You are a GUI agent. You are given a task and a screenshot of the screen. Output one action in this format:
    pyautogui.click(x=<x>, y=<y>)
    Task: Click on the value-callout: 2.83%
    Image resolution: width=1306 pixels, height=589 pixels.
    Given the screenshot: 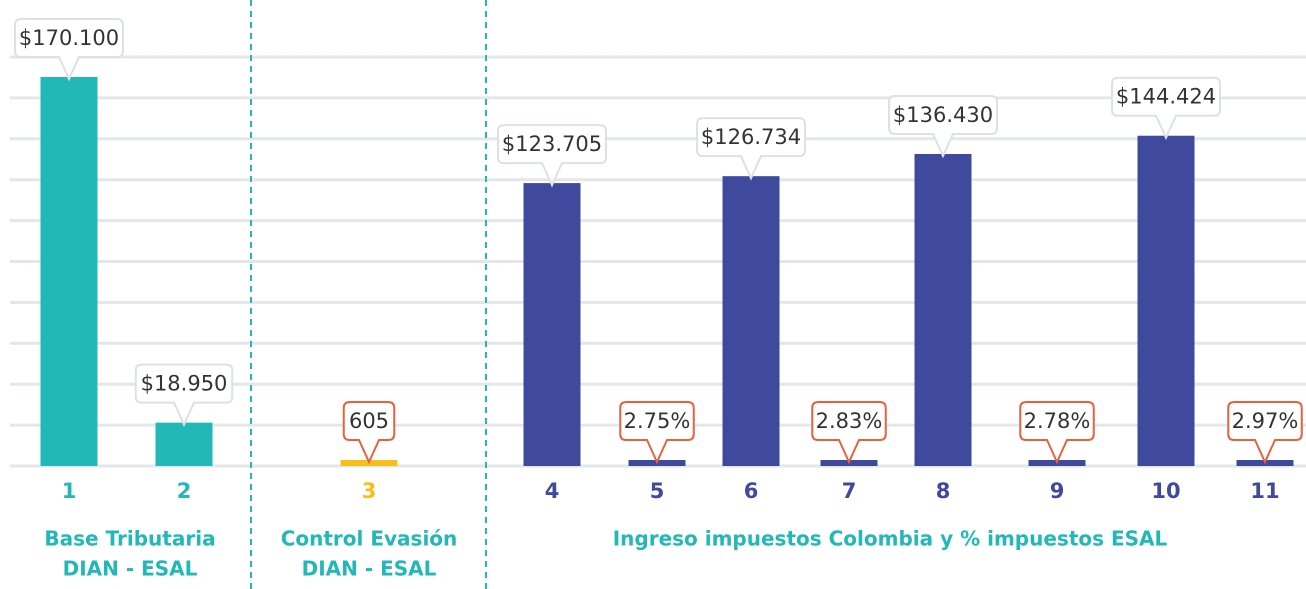 What is the action you would take?
    pyautogui.click(x=849, y=433)
    